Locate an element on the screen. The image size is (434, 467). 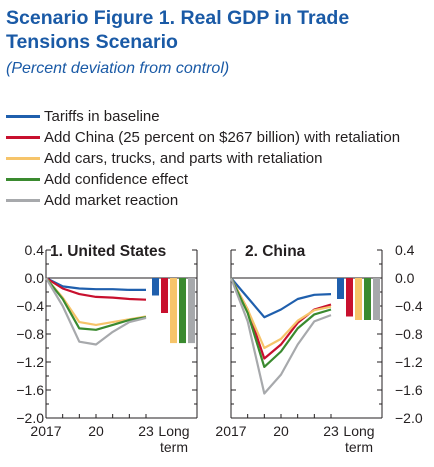
long-term-bar-market-china is located at coordinates (376, 299).